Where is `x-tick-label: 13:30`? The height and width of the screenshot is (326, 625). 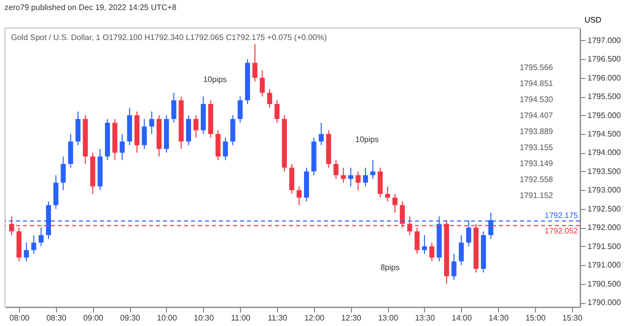
x-tick-label: 13:30 is located at coordinates (425, 318).